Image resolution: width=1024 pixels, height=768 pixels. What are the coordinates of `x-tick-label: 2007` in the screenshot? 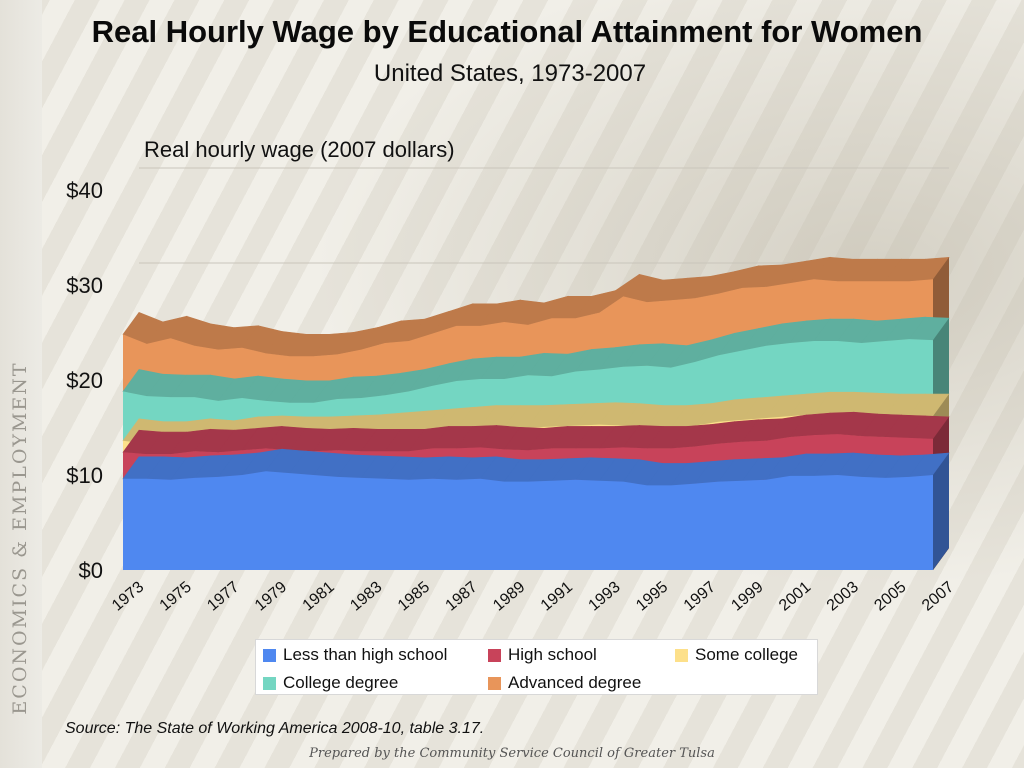 It's located at (938, 597).